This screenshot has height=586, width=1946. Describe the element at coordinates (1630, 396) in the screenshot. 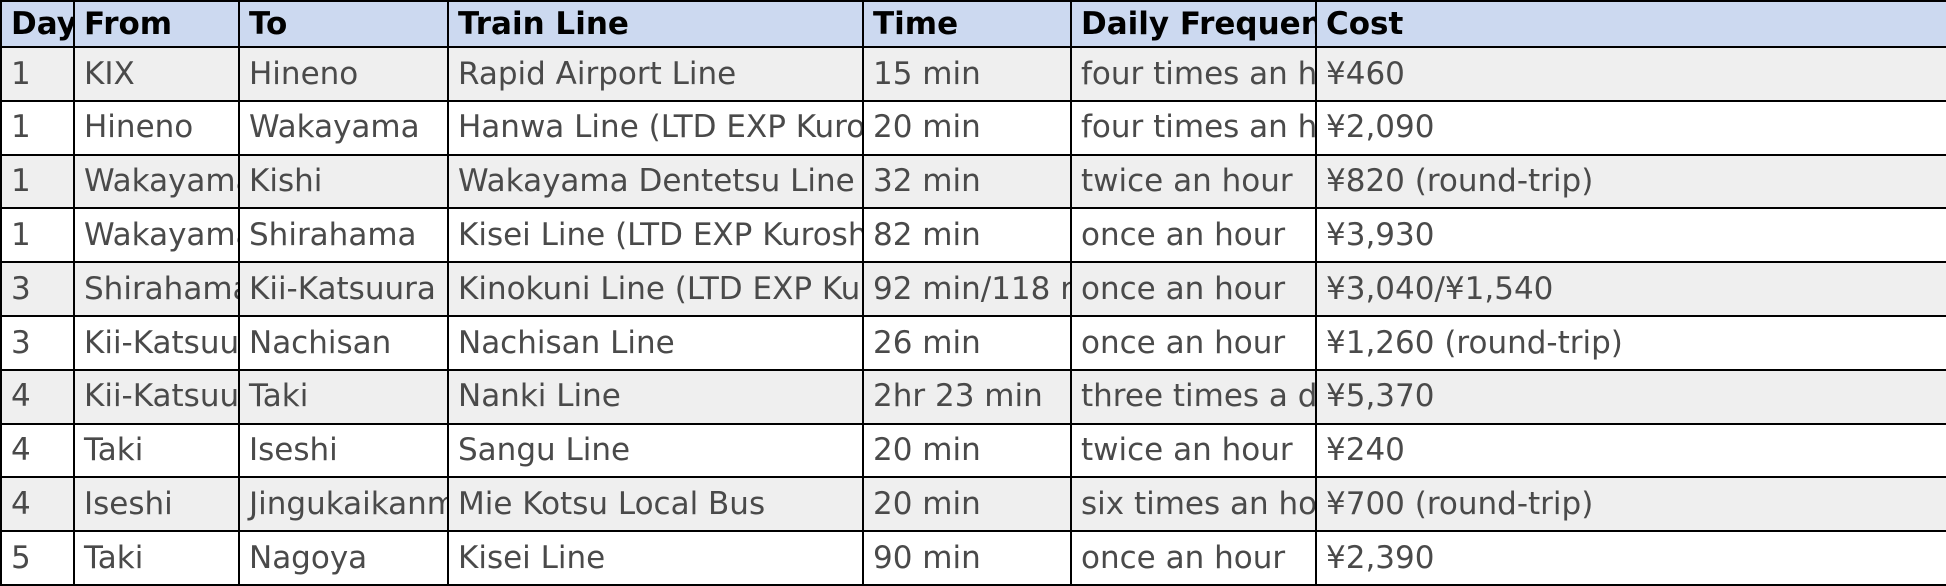

I see `cell-cost: ¥5,370` at that location.